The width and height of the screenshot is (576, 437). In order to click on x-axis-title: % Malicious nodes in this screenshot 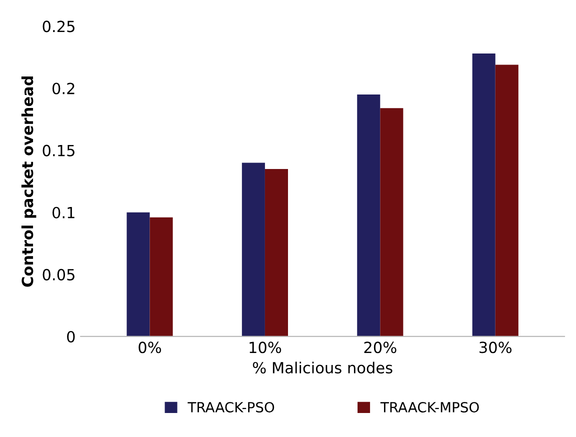, I will do `click(322, 368)`.